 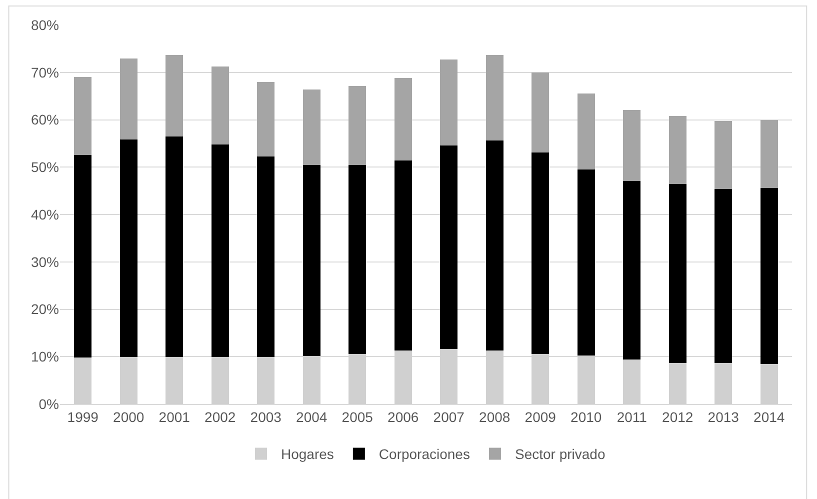 I want to click on x-tick-label: 2005, so click(x=358, y=416).